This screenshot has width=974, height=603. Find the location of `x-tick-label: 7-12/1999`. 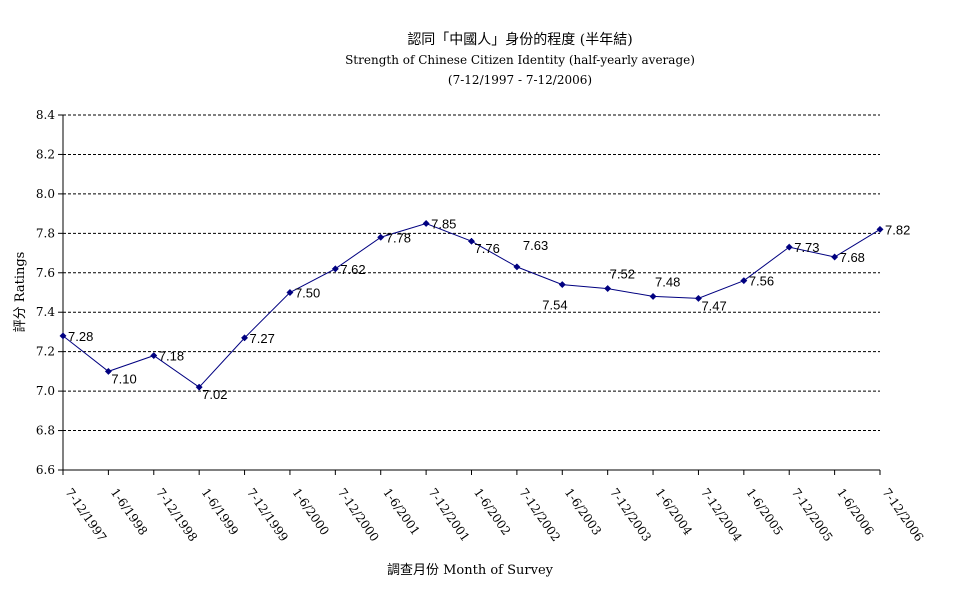

x-tick-label: 7-12/1999 is located at coordinates (267, 515).